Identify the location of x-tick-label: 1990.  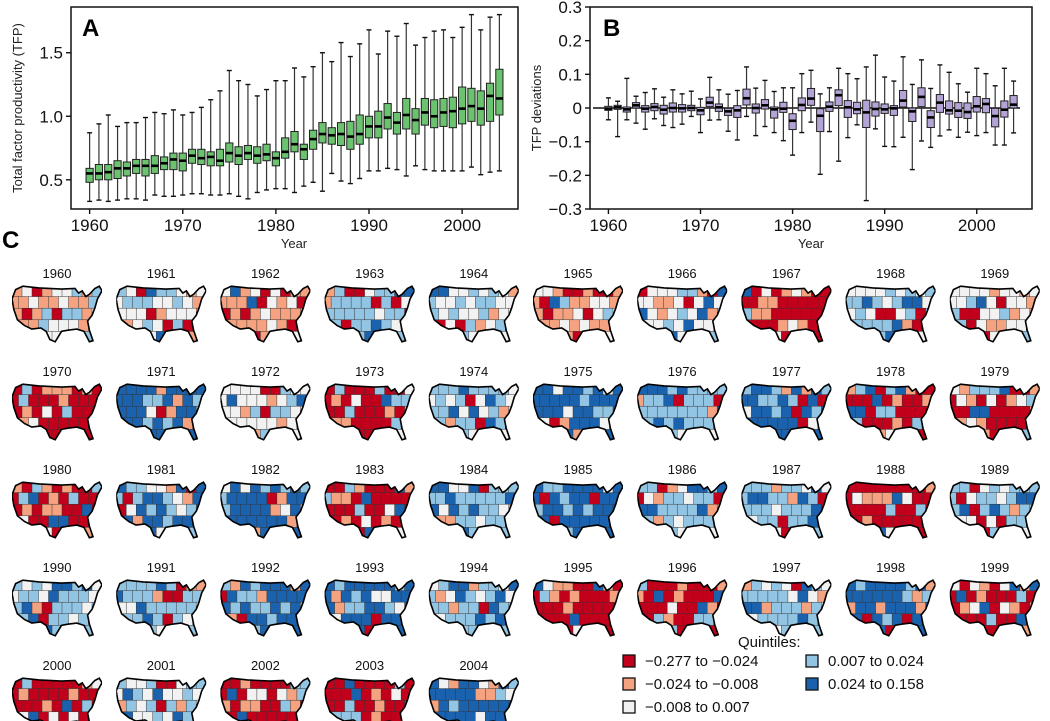
(885, 225).